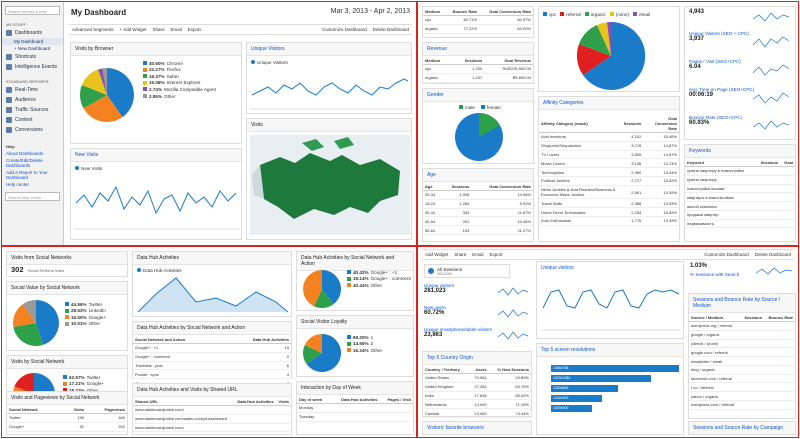 The width and height of the screenshot is (800, 439). I want to click on sidebar-item-realtime: Real-Time, so click(32, 90).